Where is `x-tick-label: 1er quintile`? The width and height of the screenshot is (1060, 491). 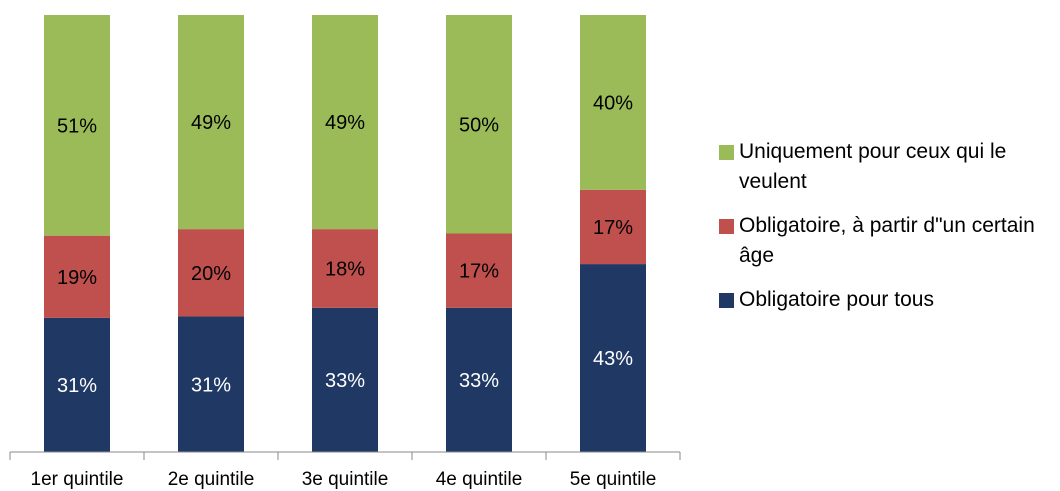
x-tick-label: 1er quintile is located at coordinates (77, 479).